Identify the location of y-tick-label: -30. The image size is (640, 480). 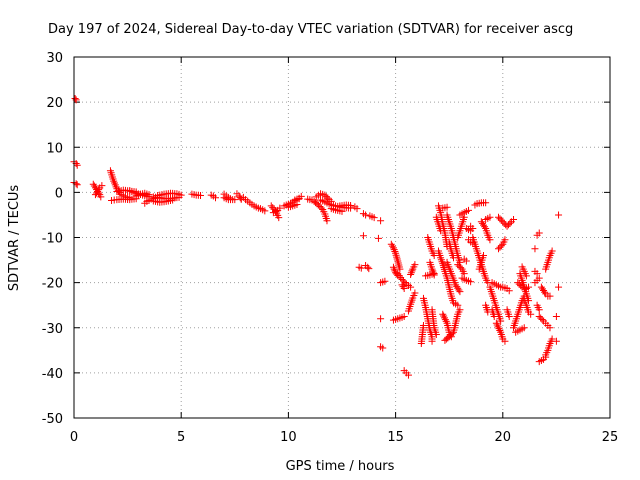
(52, 329).